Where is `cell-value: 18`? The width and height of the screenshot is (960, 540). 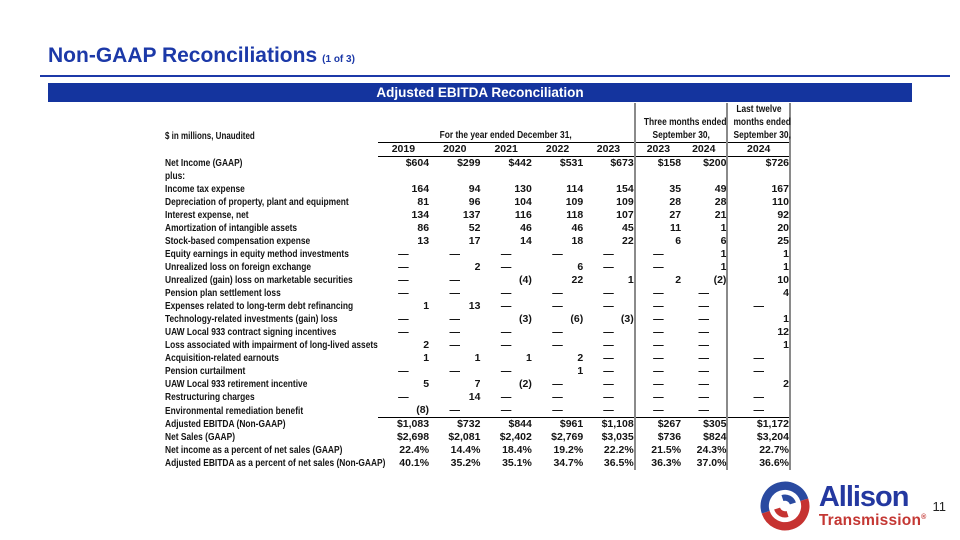 cell-value: 18 is located at coordinates (577, 241).